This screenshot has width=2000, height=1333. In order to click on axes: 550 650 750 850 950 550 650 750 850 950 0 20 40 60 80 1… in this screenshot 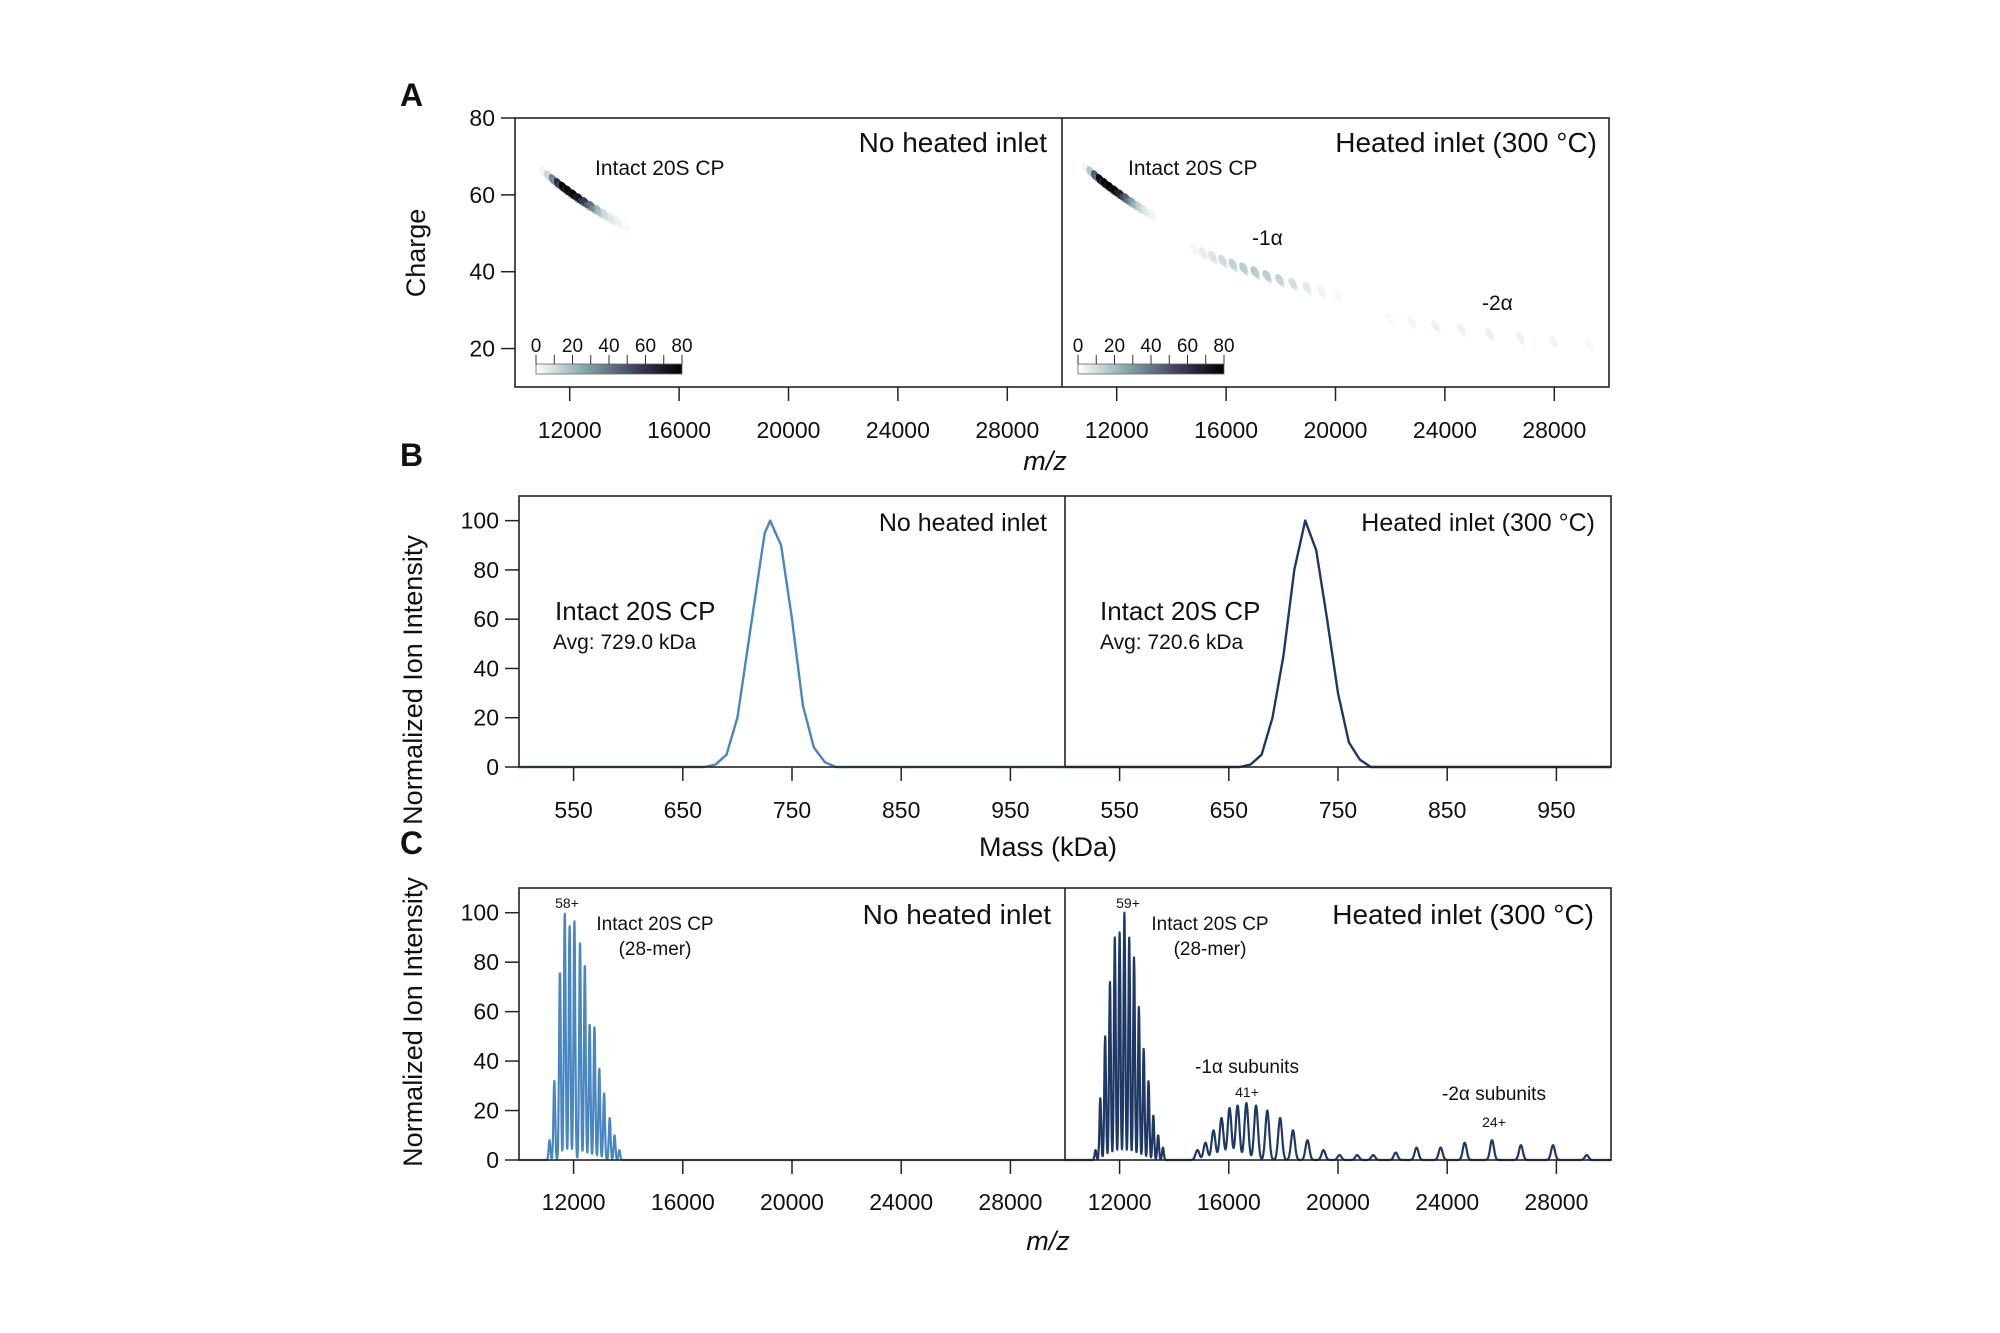, I will do `click(1018, 665)`.